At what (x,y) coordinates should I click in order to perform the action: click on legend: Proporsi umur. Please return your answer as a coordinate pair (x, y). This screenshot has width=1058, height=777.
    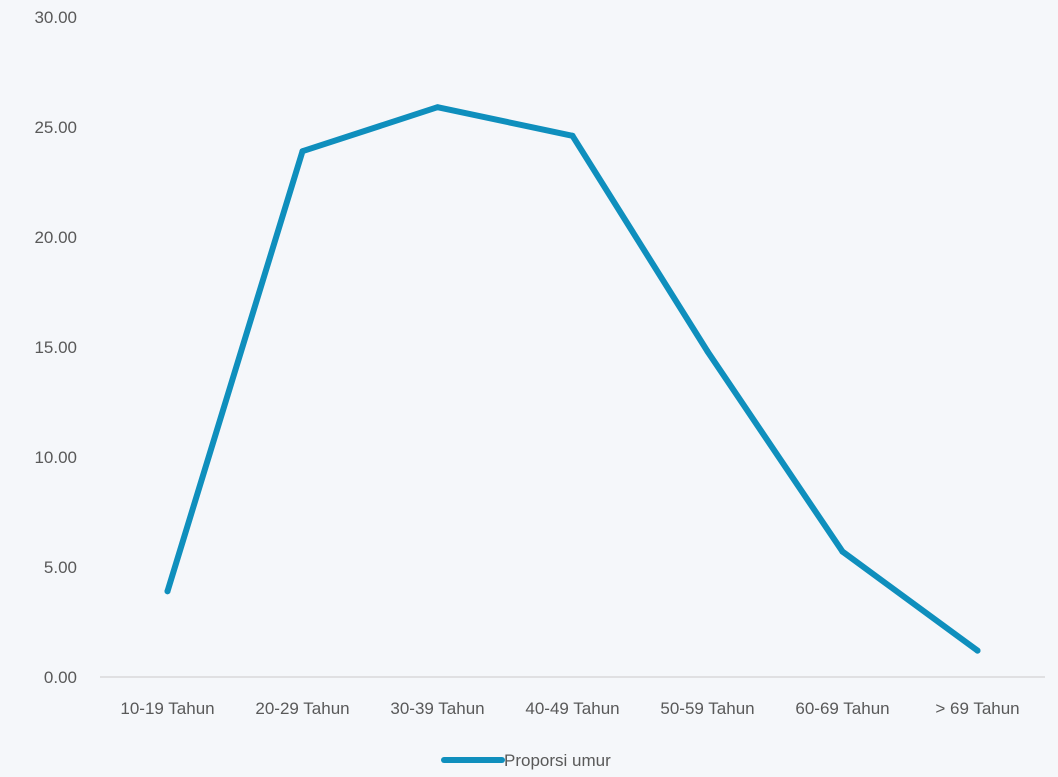
    Looking at the image, I should click on (526, 760).